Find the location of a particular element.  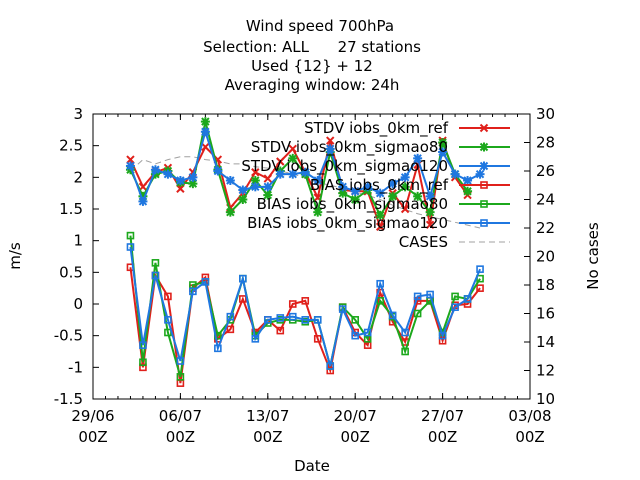

legend-label: BIAS iobs_0km_sigmao80 is located at coordinates (352, 204).